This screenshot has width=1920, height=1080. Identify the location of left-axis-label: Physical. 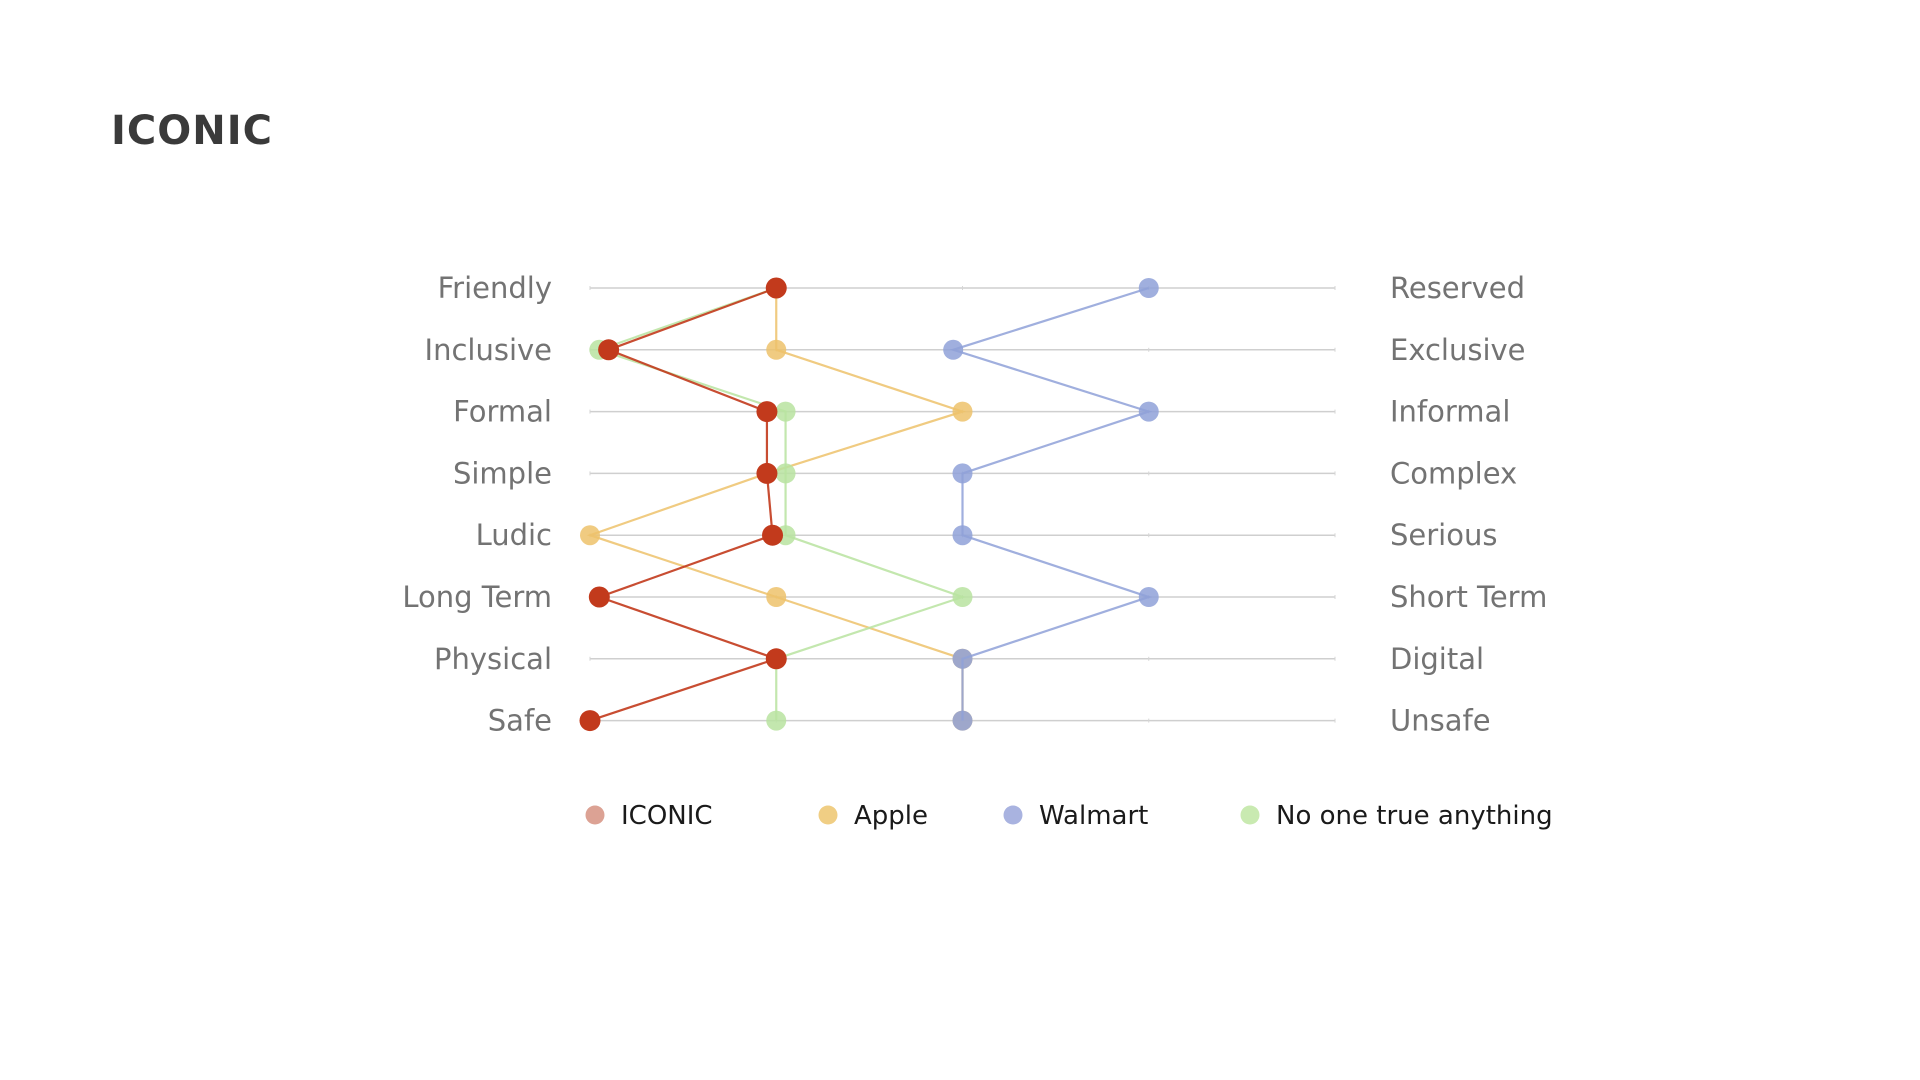
(493, 659).